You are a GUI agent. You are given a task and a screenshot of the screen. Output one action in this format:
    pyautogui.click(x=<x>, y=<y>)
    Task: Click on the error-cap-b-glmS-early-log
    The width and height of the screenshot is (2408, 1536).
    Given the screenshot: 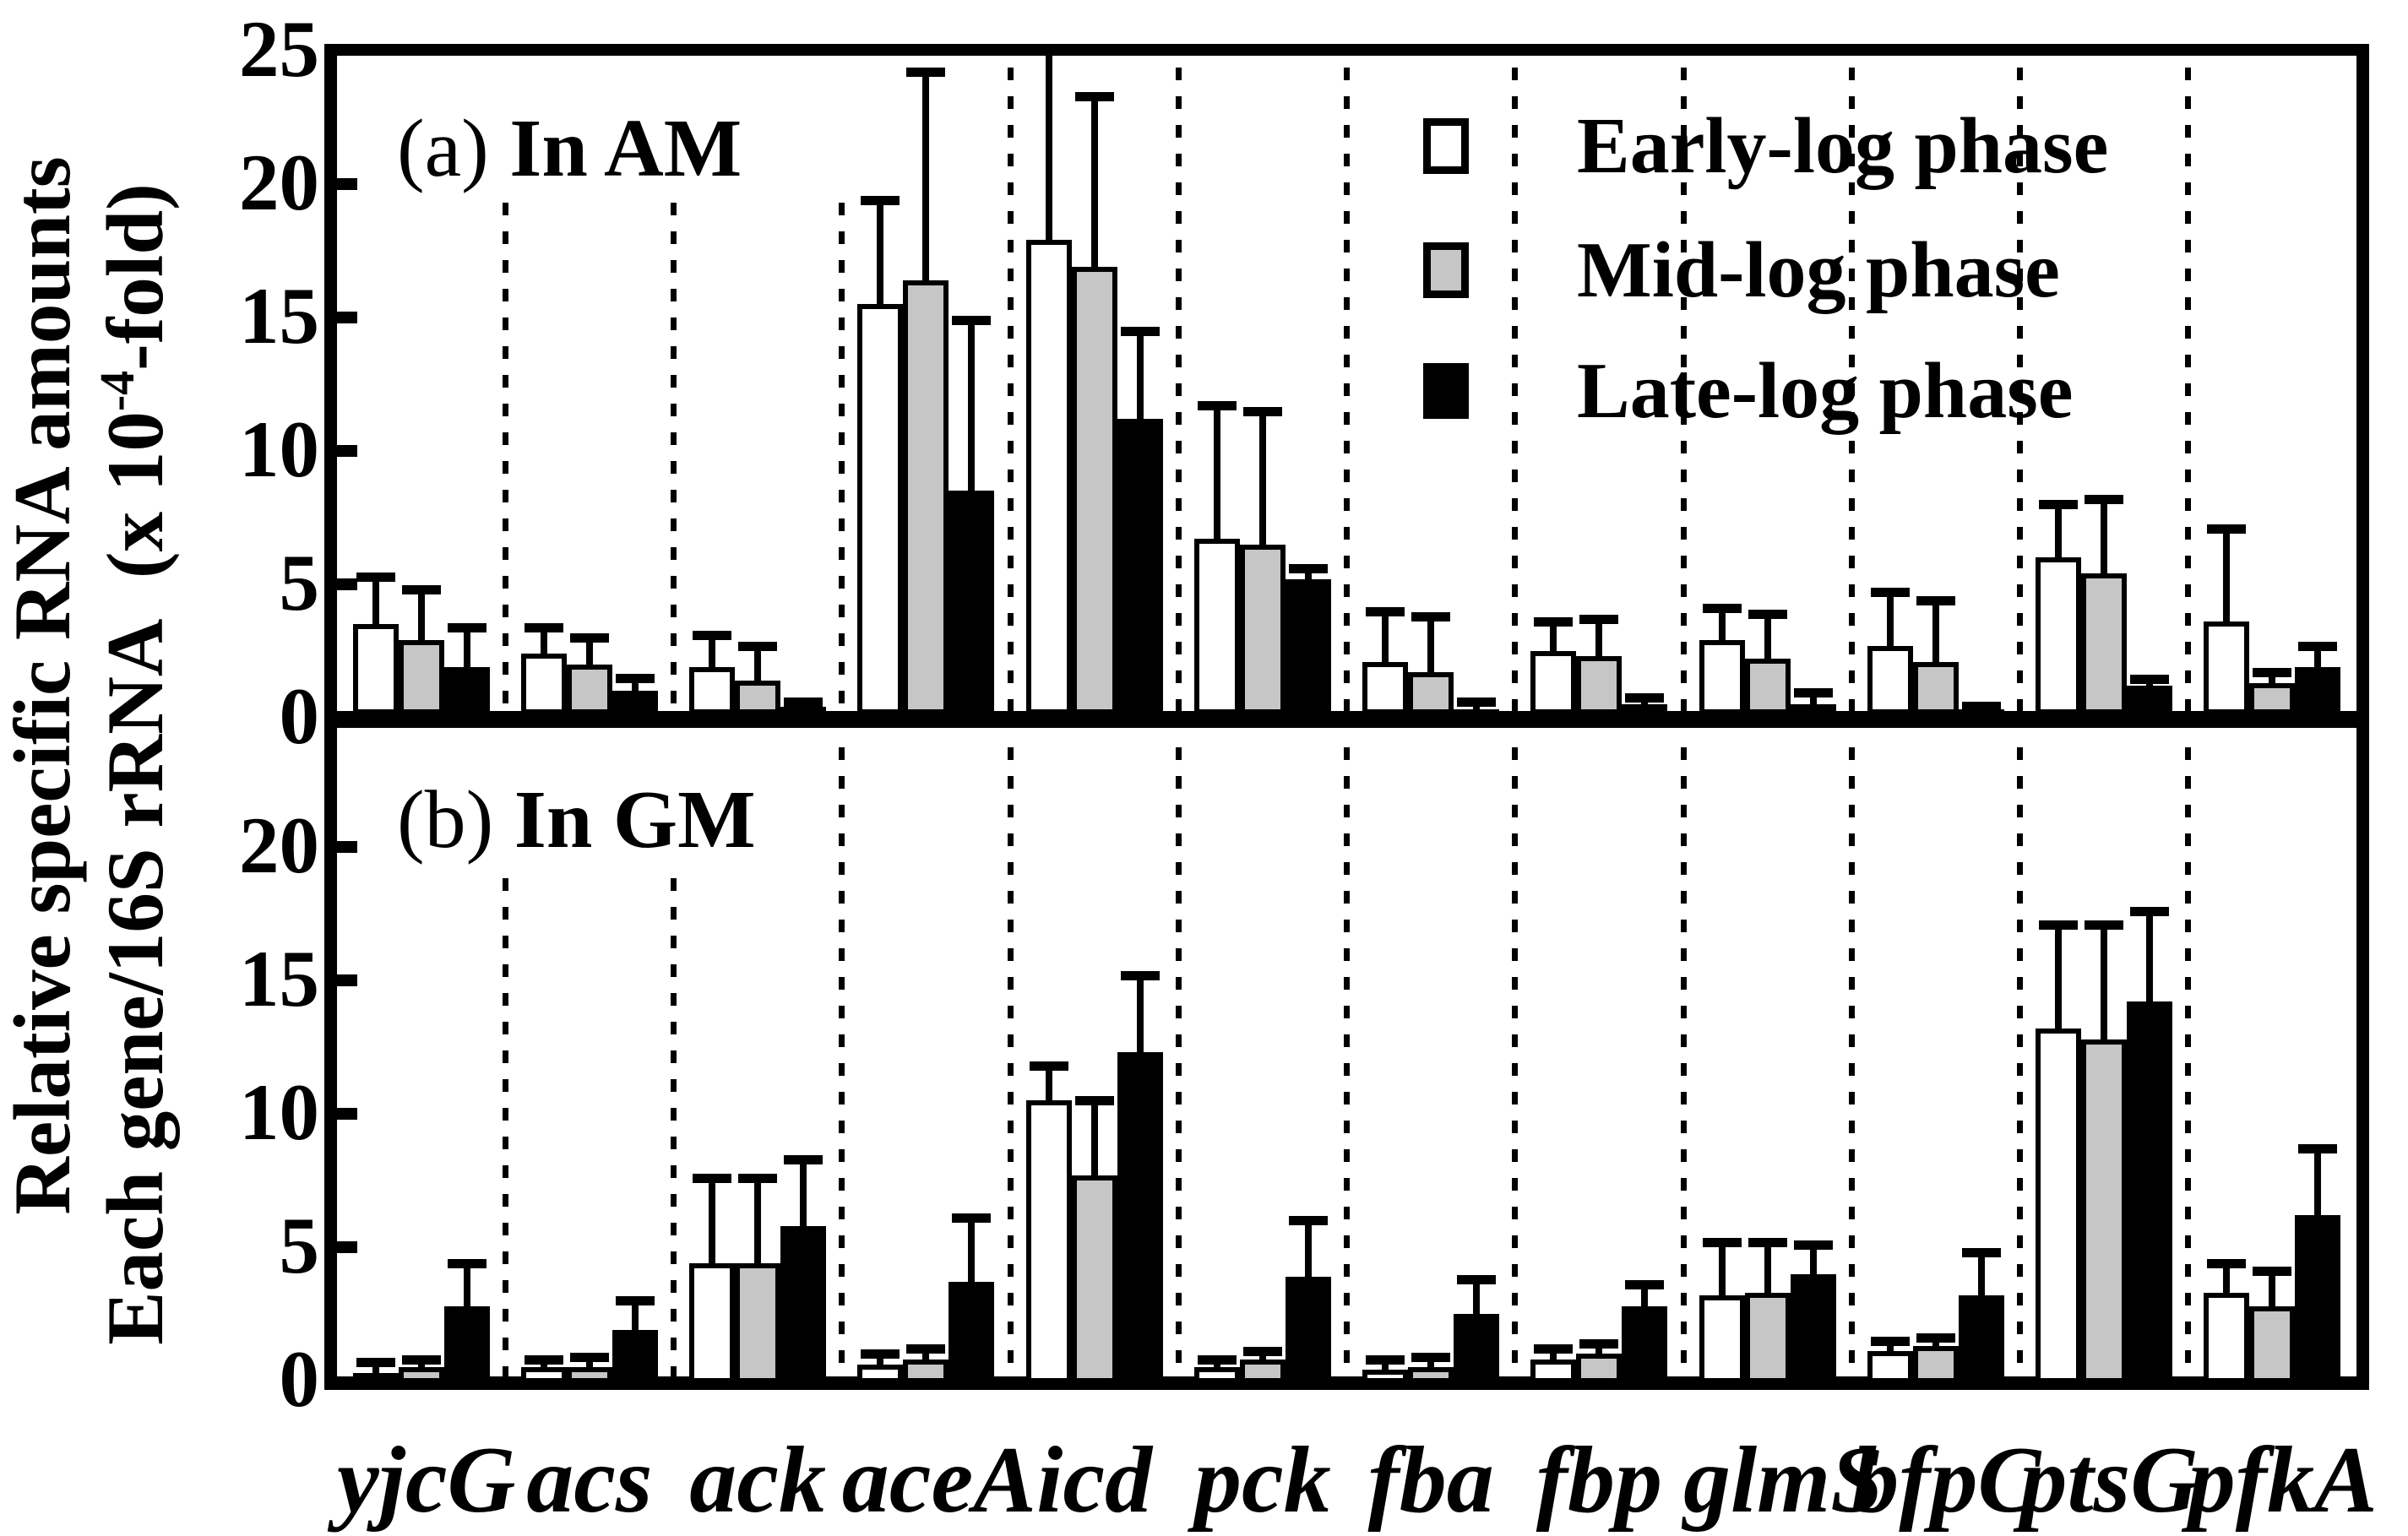 What is the action you would take?
    pyautogui.click(x=1722, y=1242)
    